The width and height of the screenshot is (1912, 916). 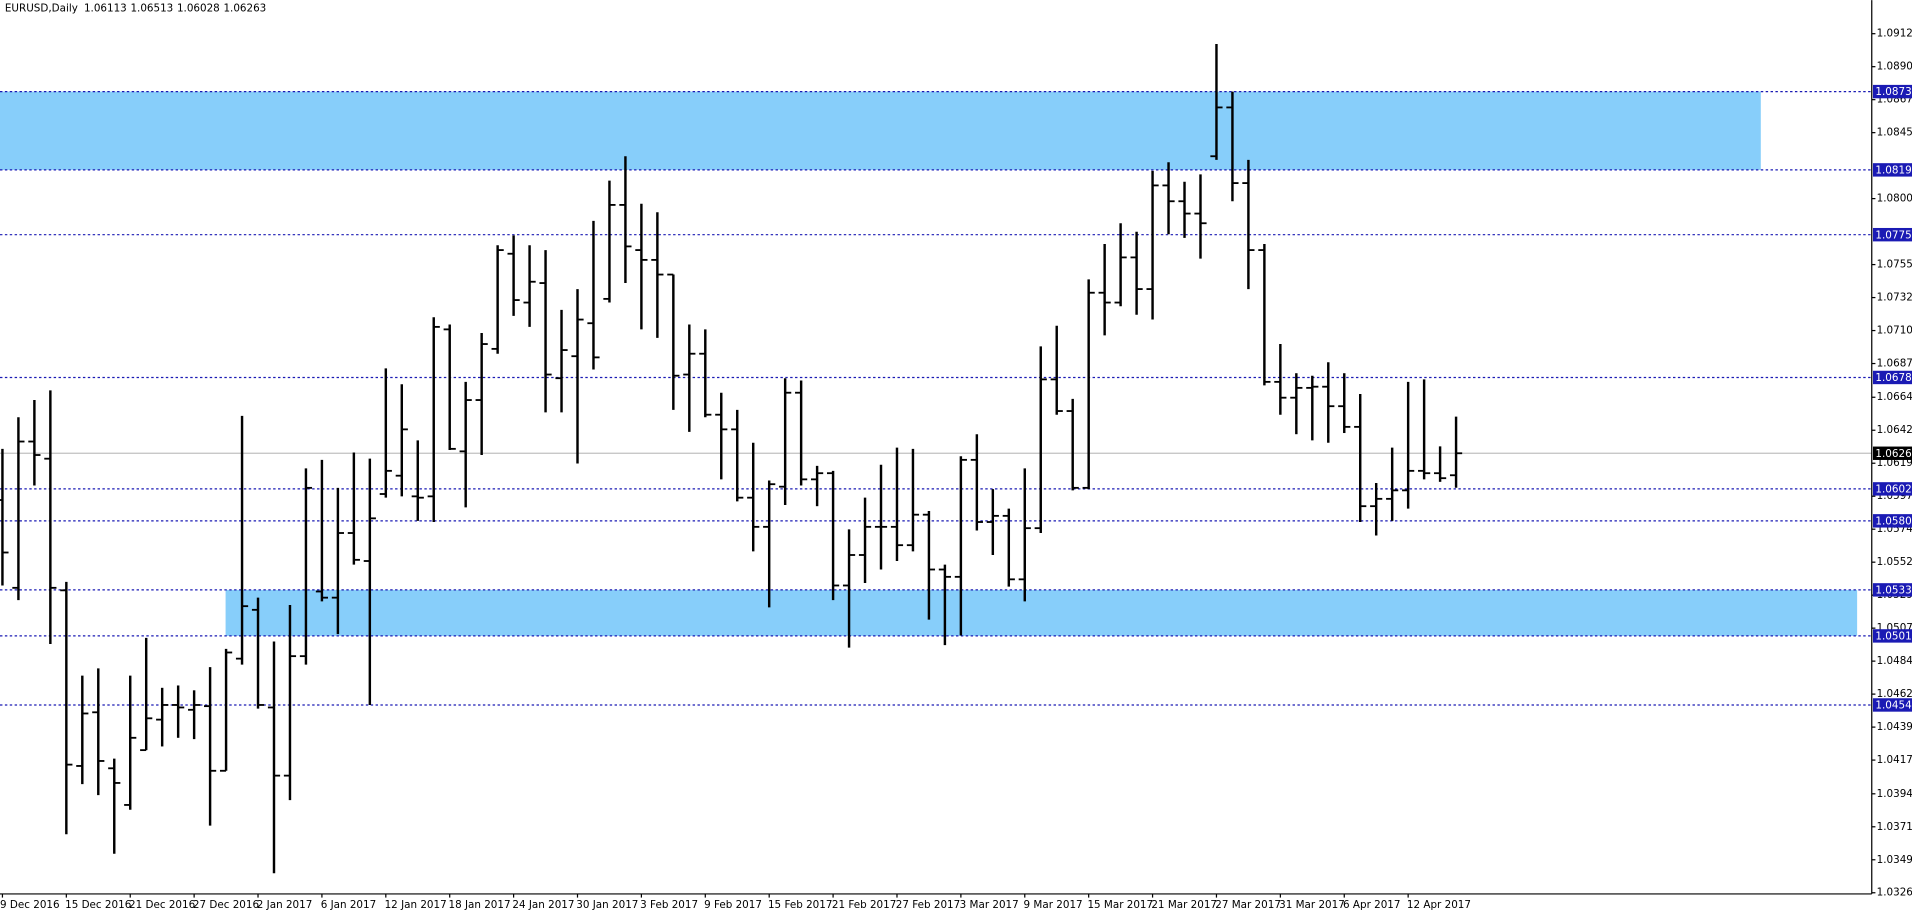 I want to click on y-tick-label: 1.06645, so click(x=1894, y=397).